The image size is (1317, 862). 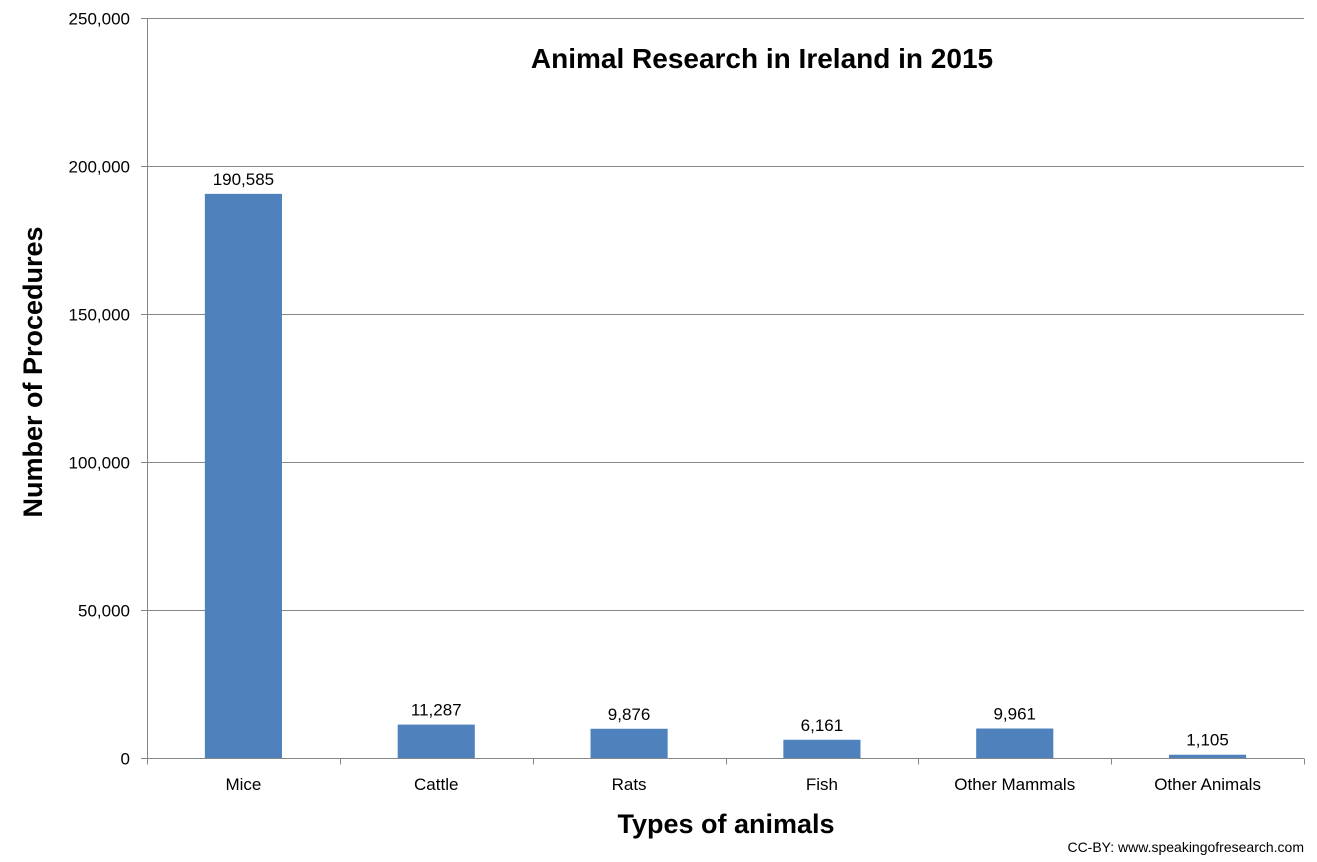 What do you see at coordinates (436, 710) in the screenshot?
I see `data-label: 11,287` at bounding box center [436, 710].